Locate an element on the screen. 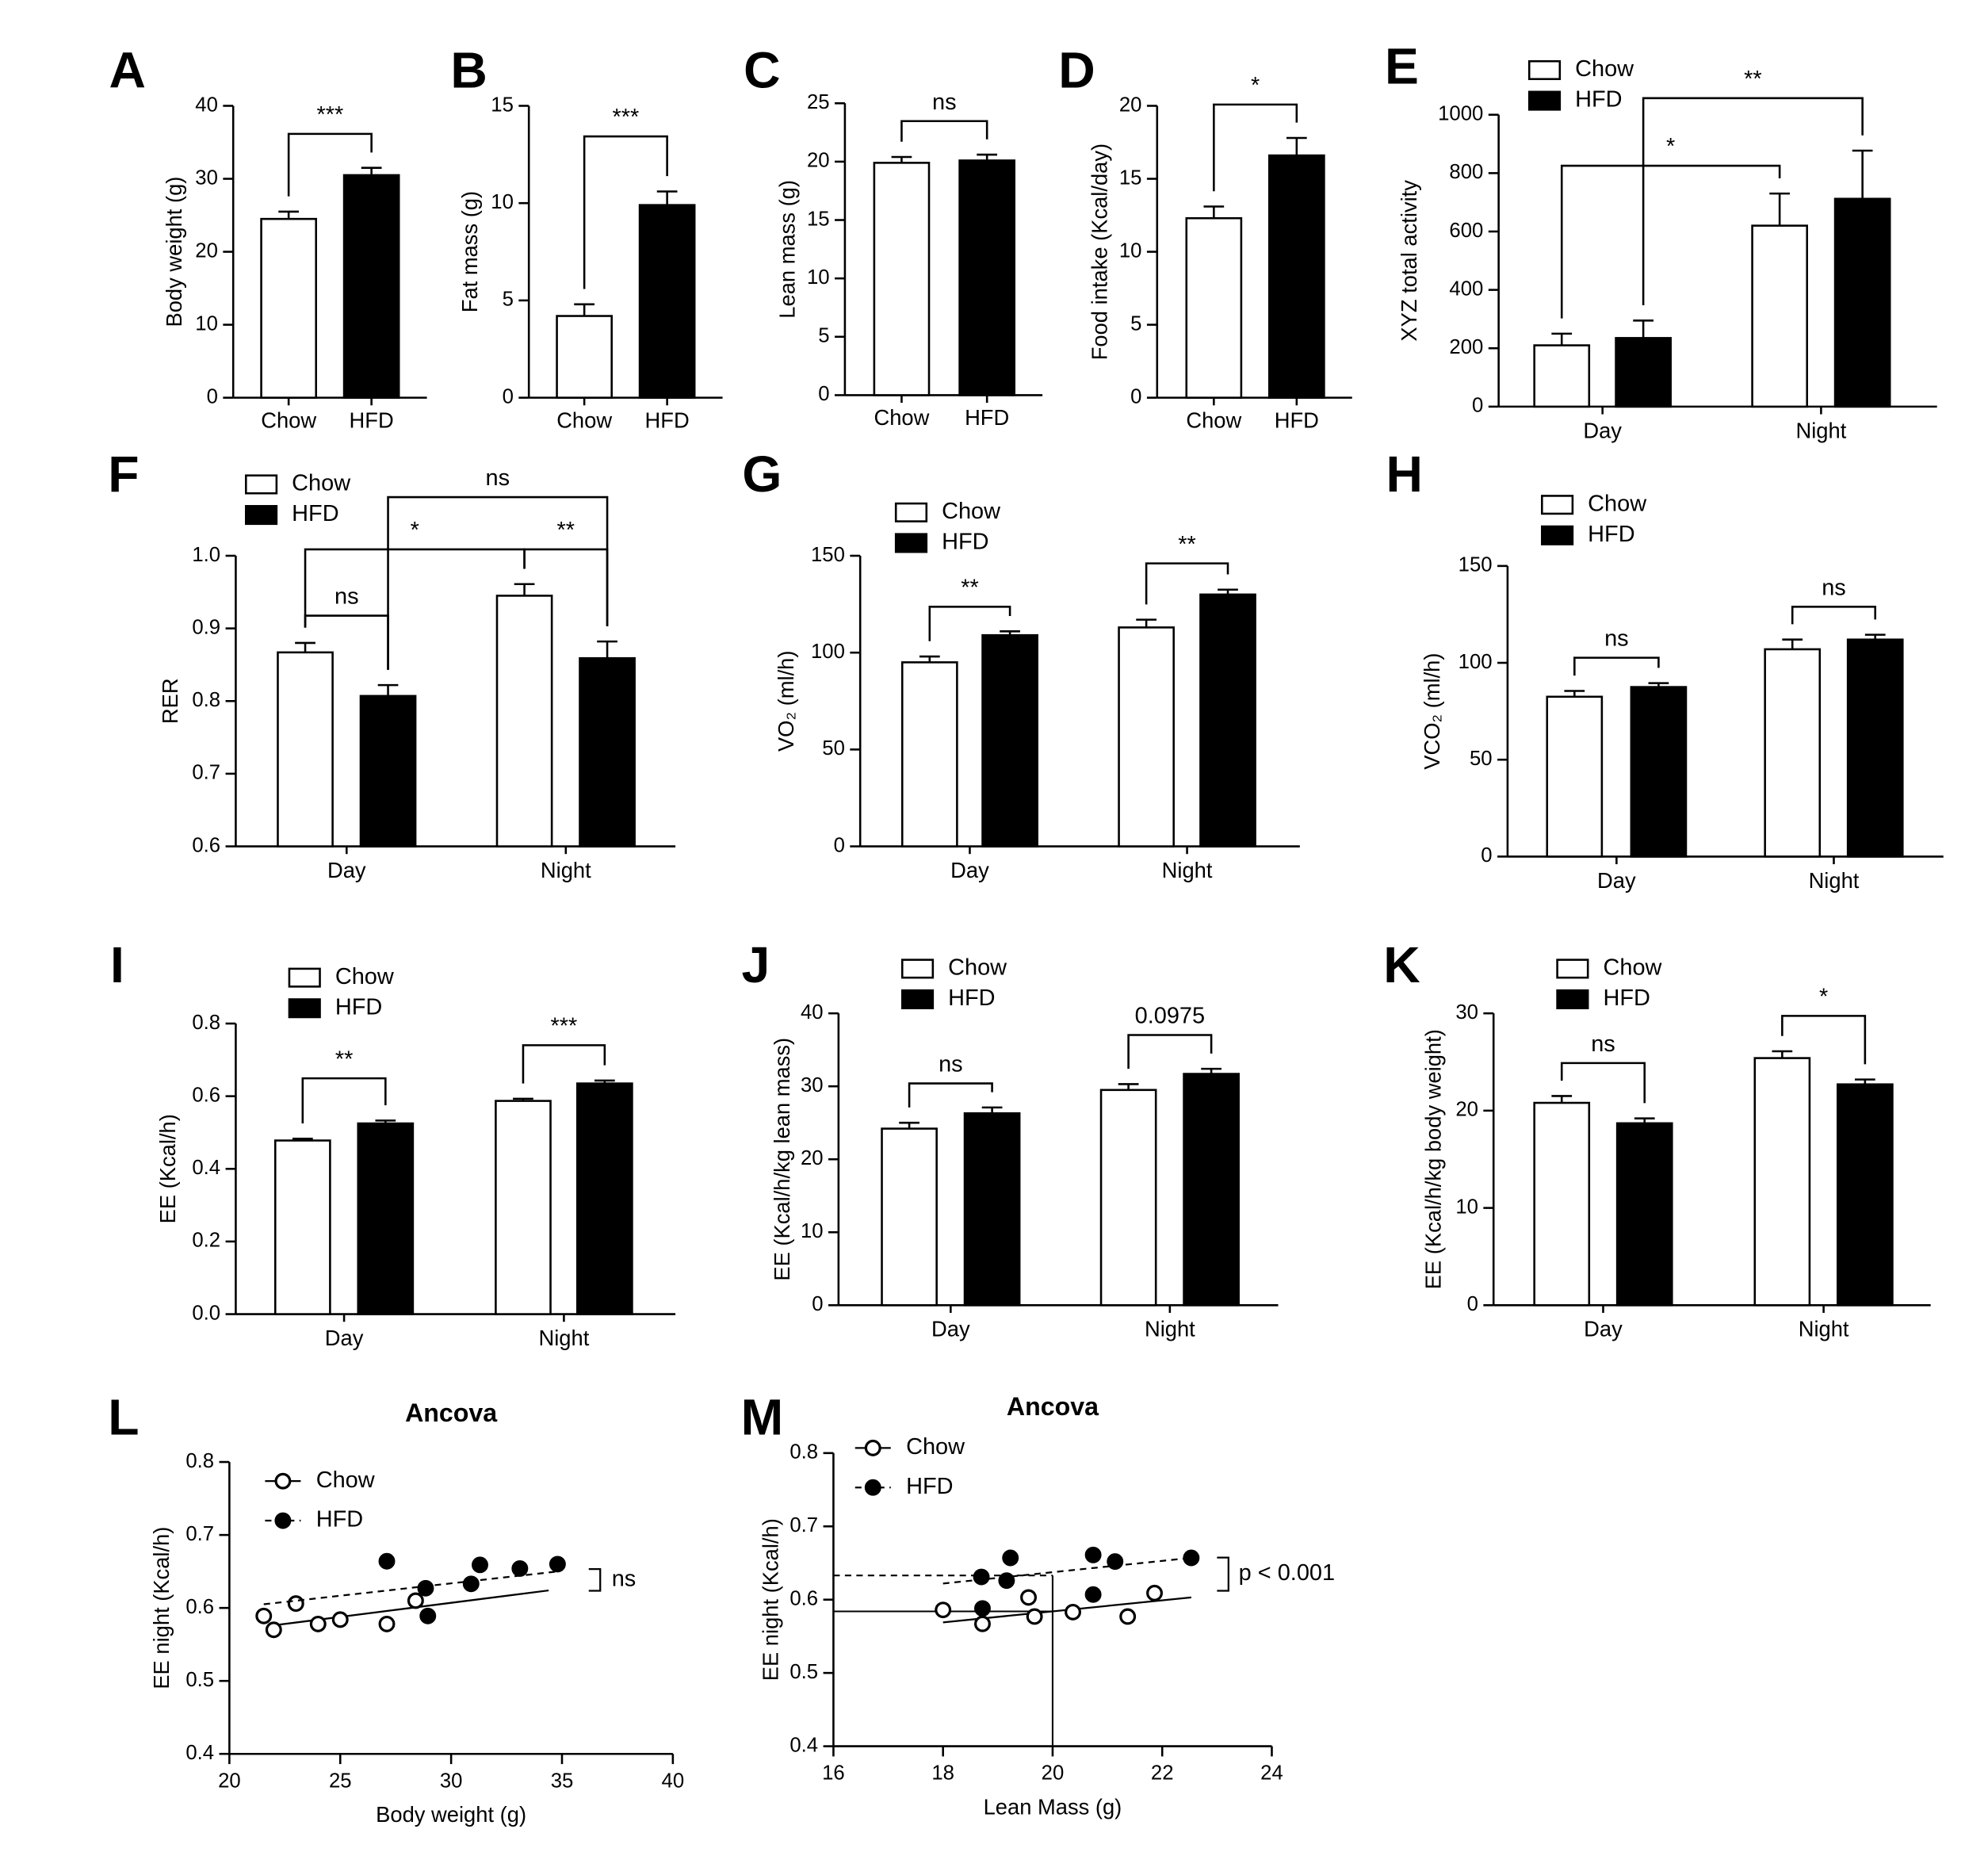 Image resolution: width=1988 pixels, height=1875 pixels. y-tick-label: 50 is located at coordinates (1481, 759).